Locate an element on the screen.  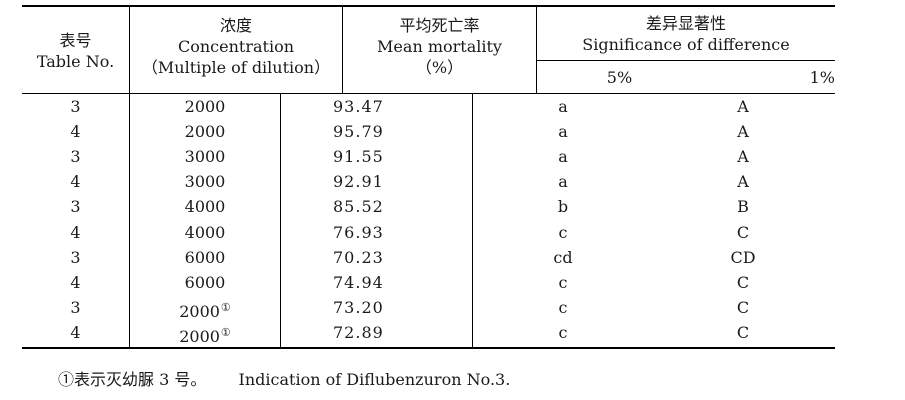
header-mortality: 平均死亡率 Mean mortality （%） is located at coordinates (439, 46).